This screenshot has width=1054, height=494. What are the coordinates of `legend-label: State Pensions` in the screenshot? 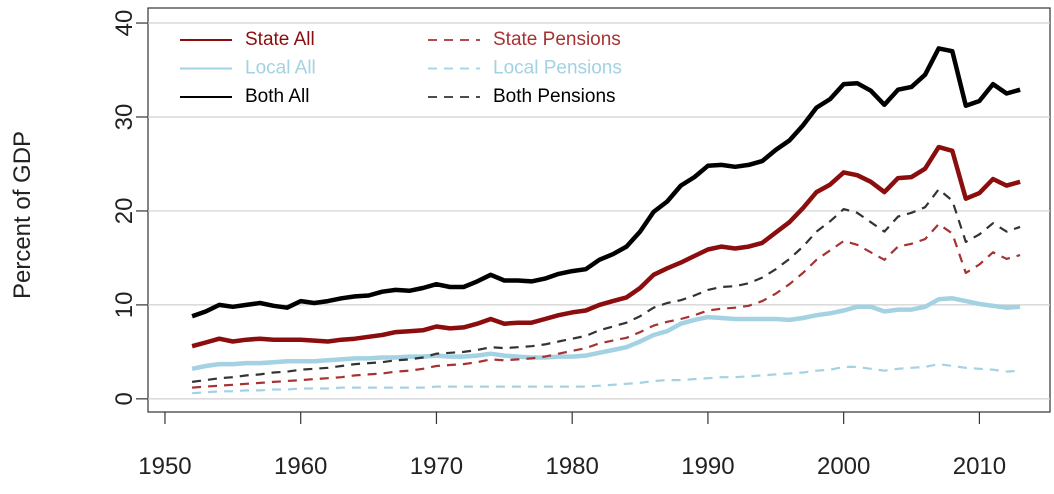 It's located at (557, 39).